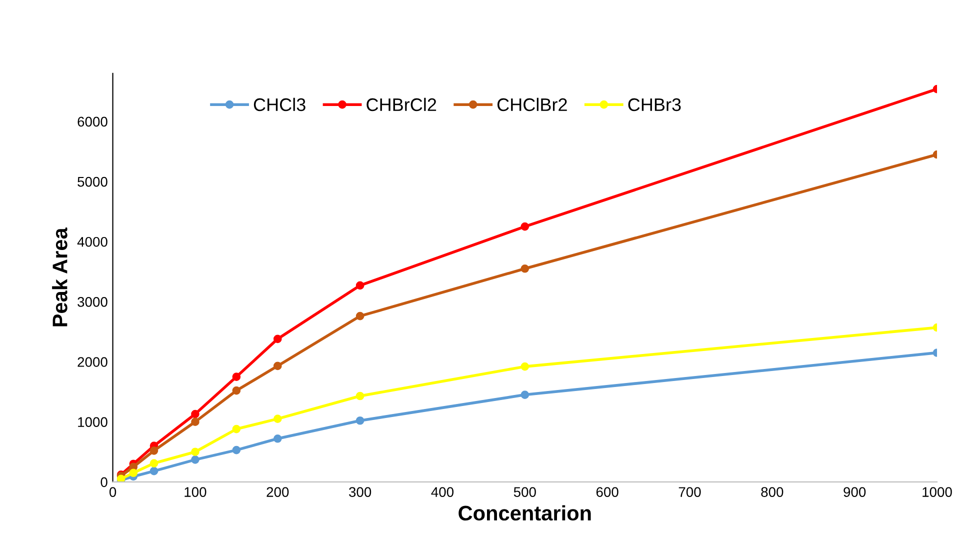 The height and width of the screenshot is (552, 964). I want to click on x-tick-label: 700, so click(689, 492).